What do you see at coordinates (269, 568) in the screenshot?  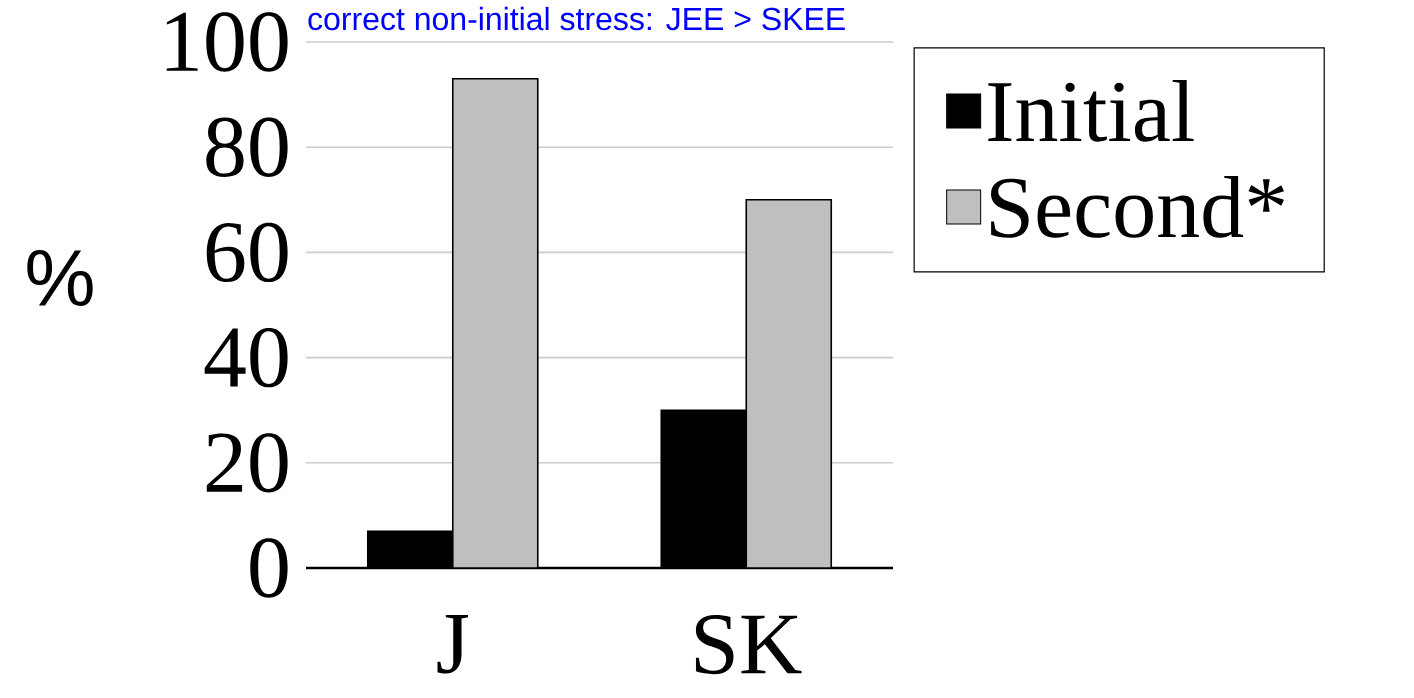 I see `y-tick-label: 0` at bounding box center [269, 568].